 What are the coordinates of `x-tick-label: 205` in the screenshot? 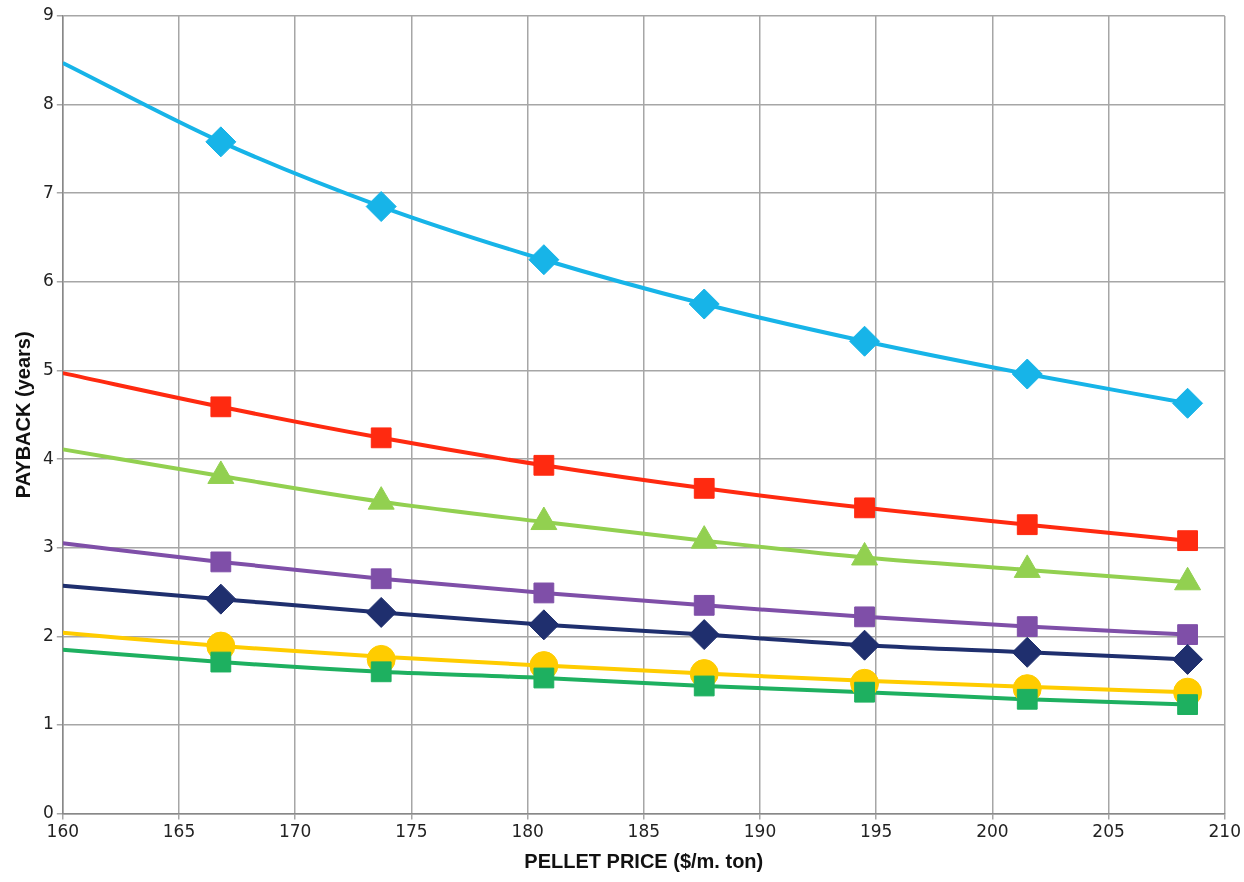 It's located at (1108, 831).